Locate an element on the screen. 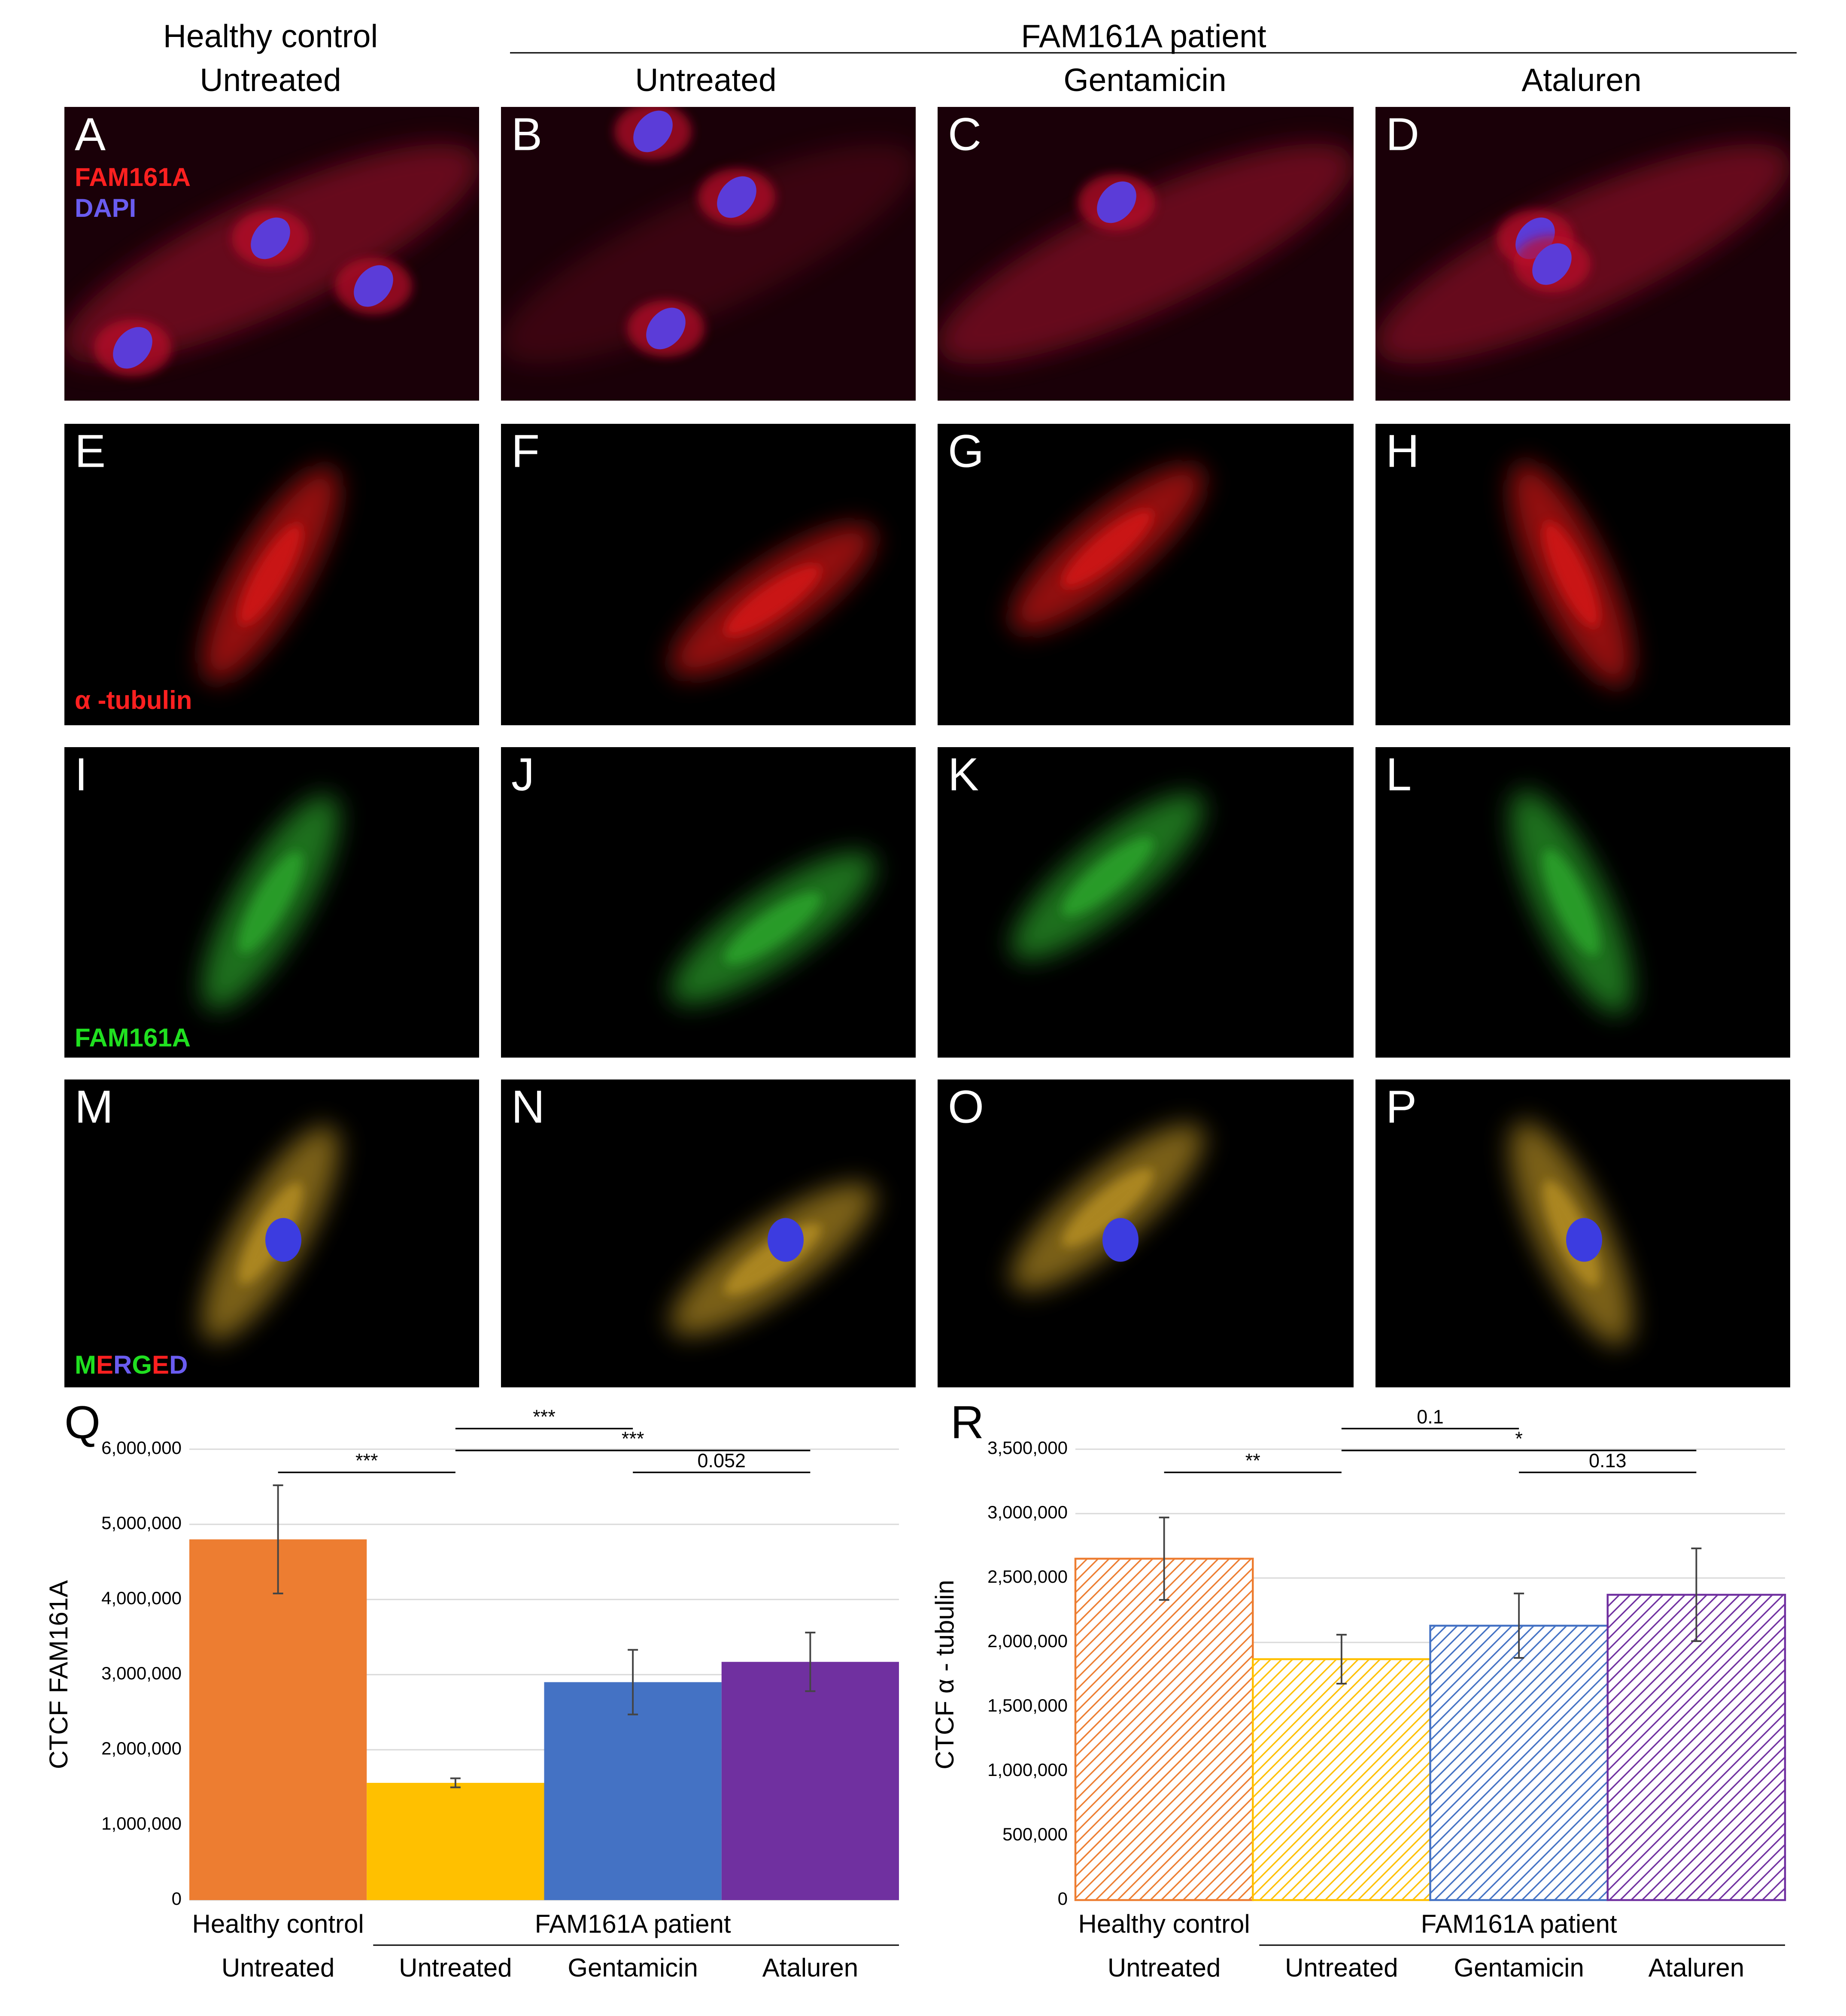 Image resolution: width=1846 pixels, height=2016 pixels. group-header: Healthy control is located at coordinates (270, 36).